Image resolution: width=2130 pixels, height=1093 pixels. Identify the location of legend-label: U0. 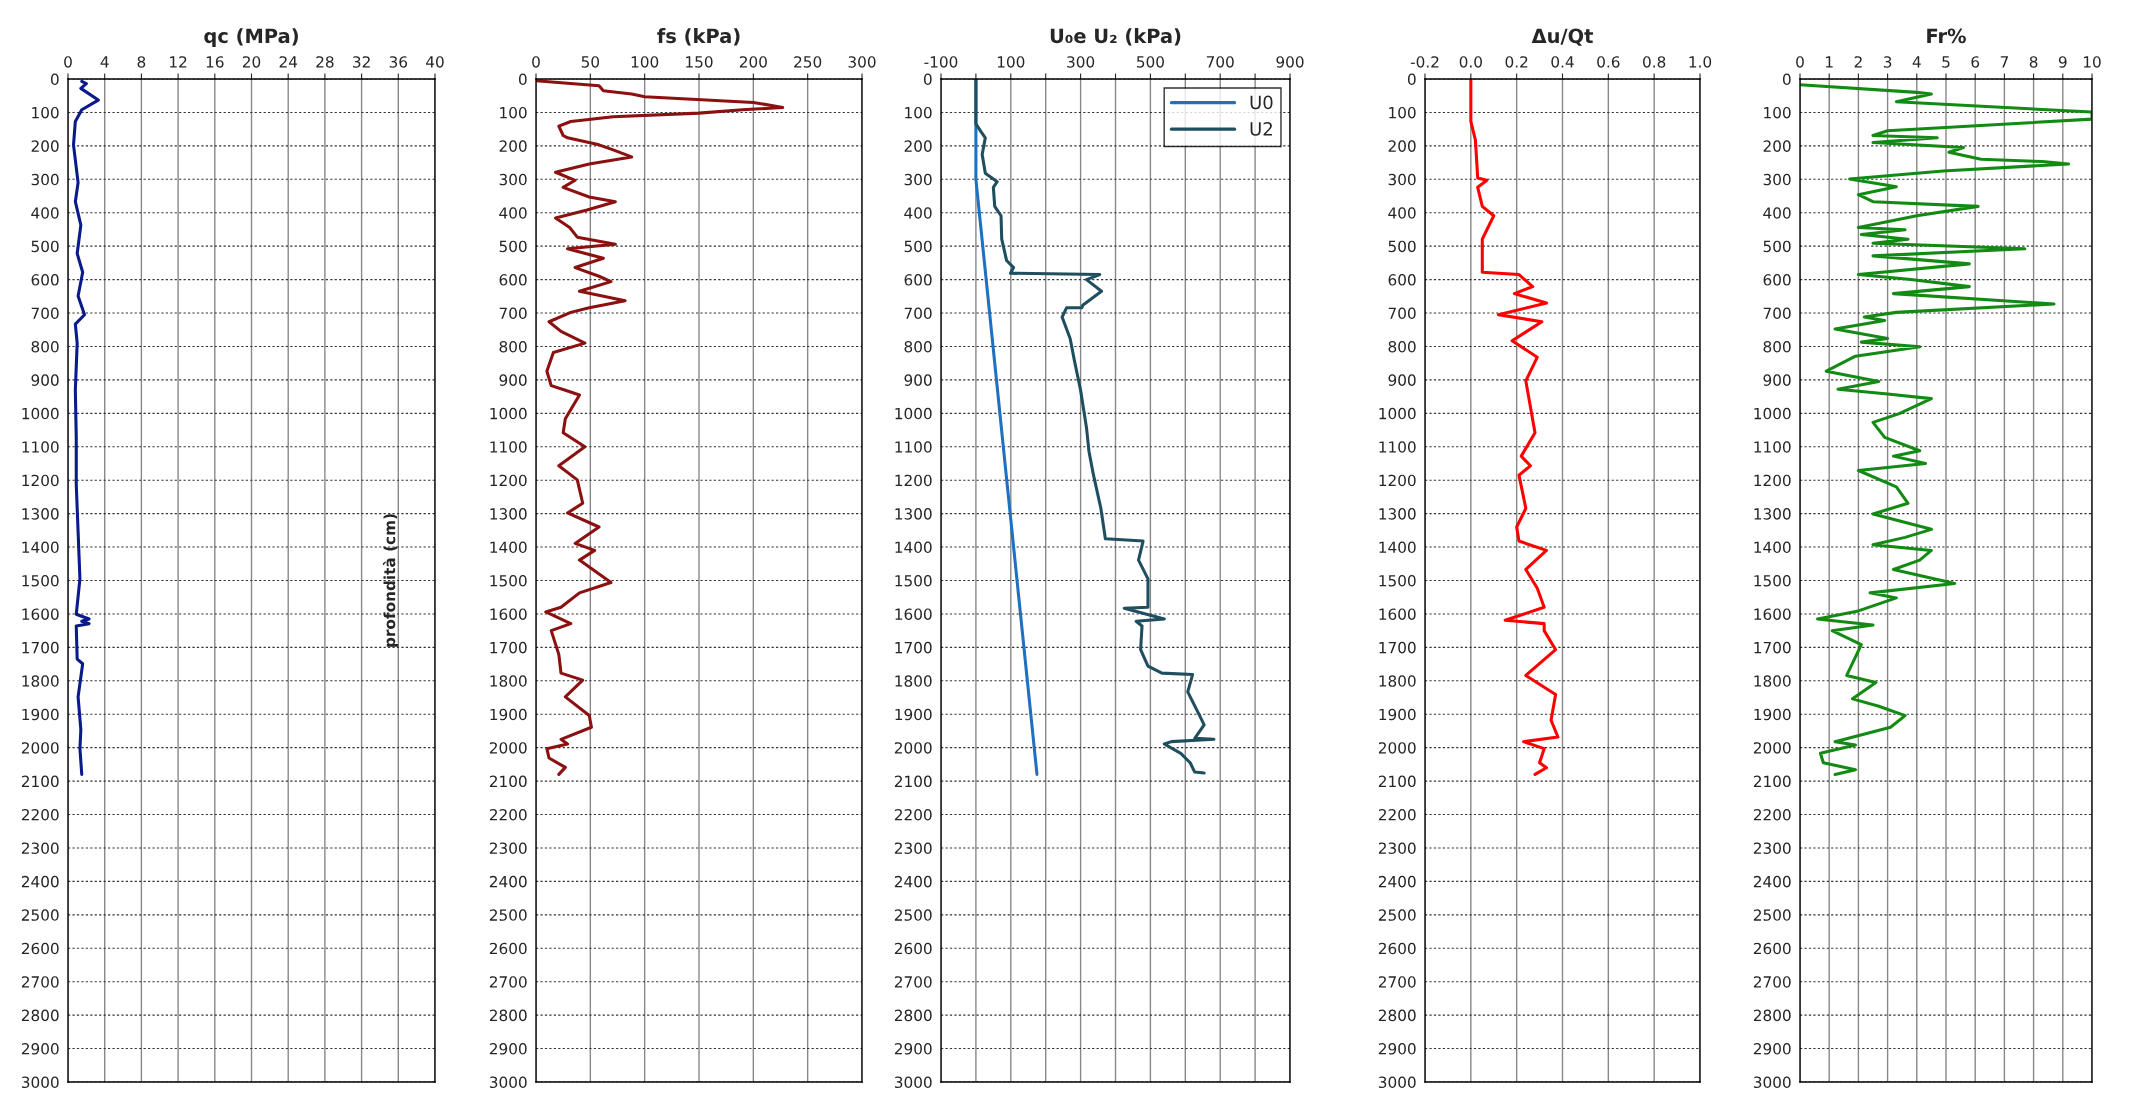
(1261, 102).